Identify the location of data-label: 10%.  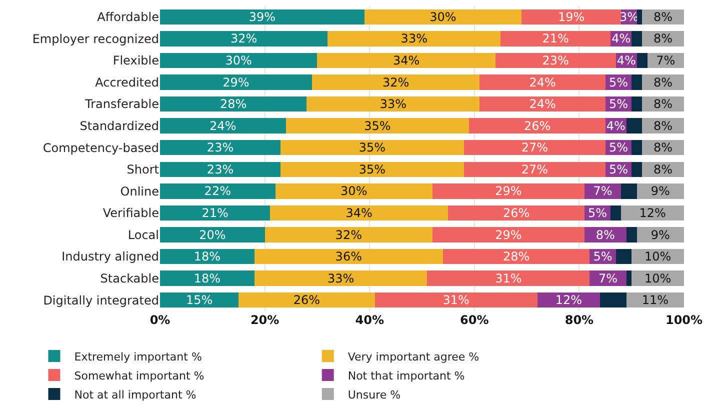
(658, 278).